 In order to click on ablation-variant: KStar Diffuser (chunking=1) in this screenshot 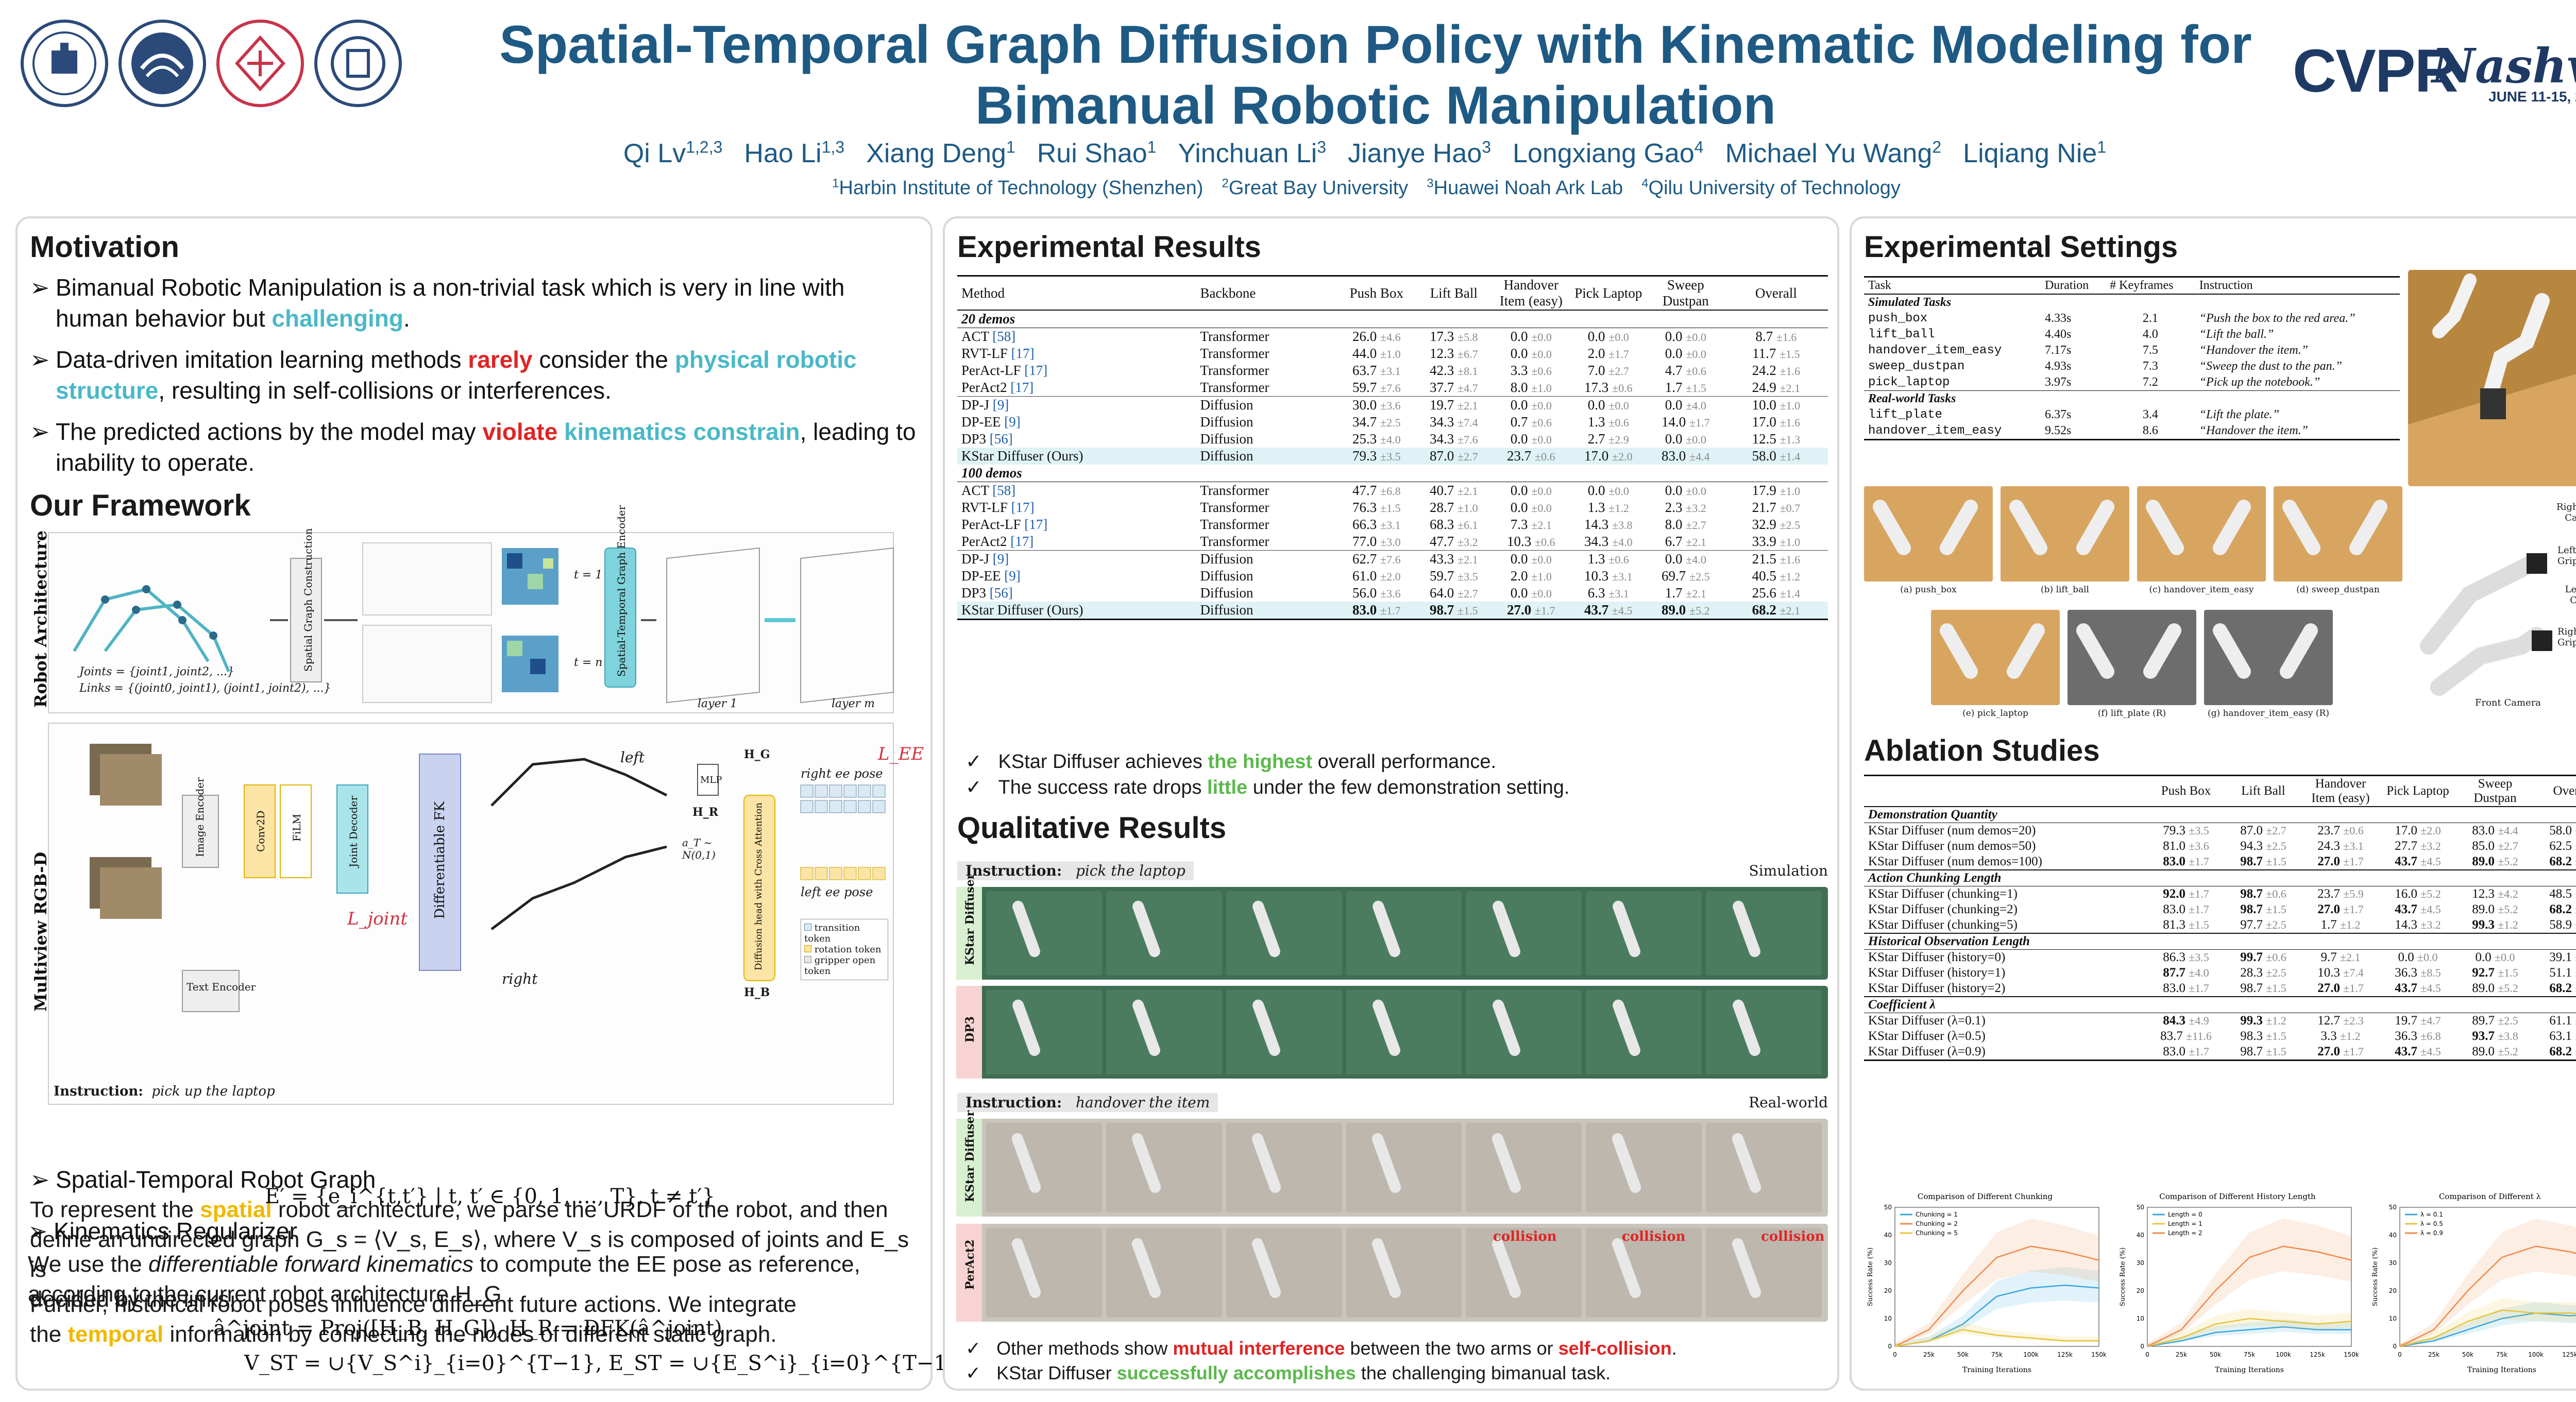, I will do `click(1943, 894)`.